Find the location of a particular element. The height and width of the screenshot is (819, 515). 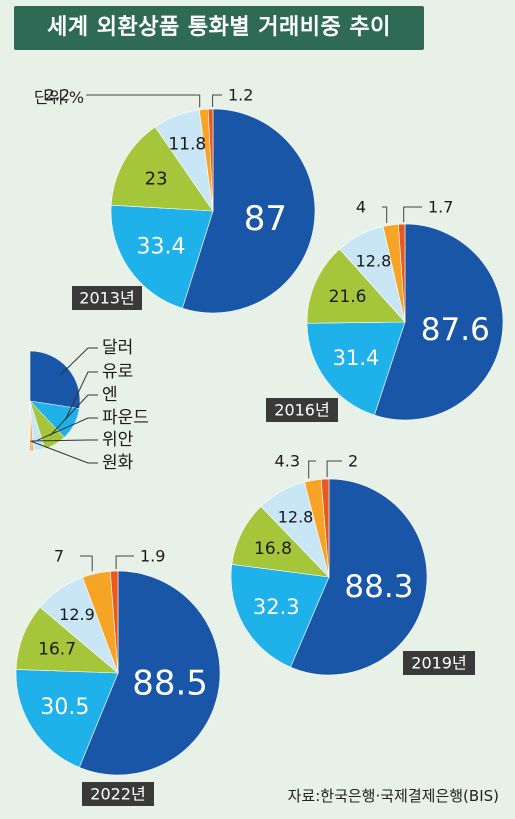

slice-label-파운드: 12.9 is located at coordinates (77, 614).